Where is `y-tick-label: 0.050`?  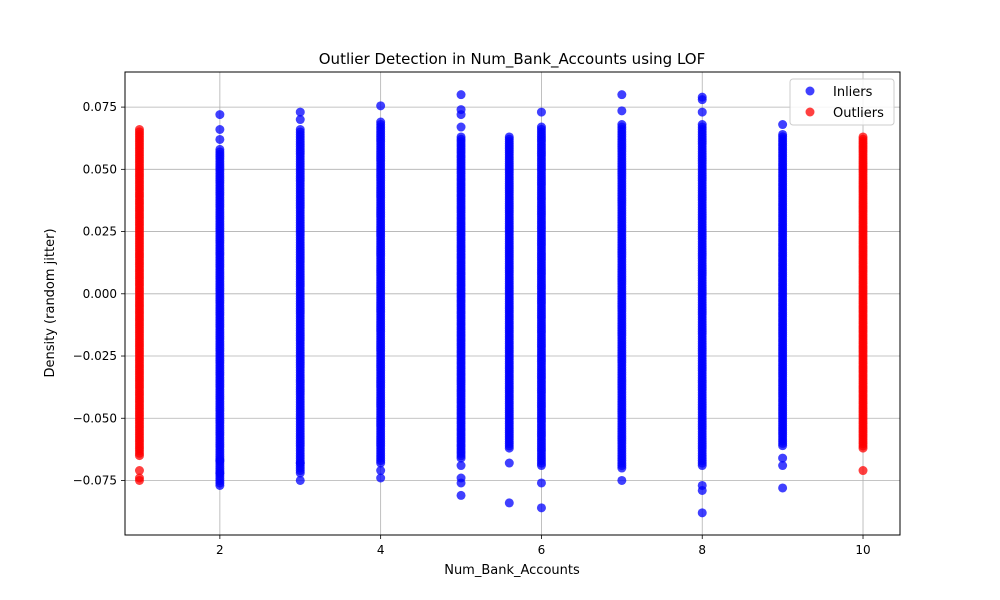
y-tick-label: 0.050 is located at coordinates (100, 169).